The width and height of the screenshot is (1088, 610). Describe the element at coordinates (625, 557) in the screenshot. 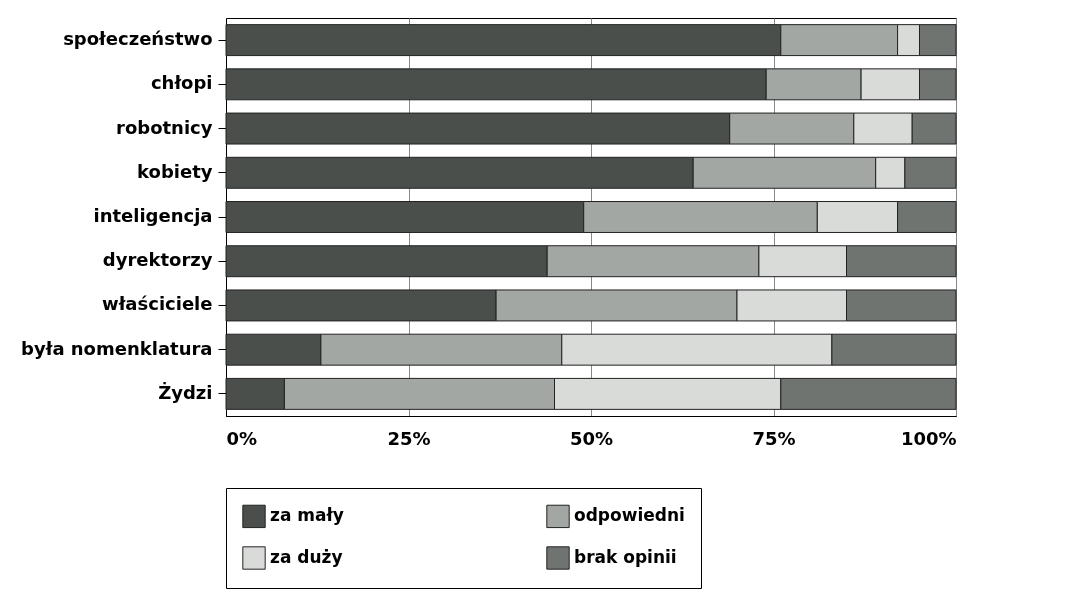

I see `legend-label: brak opinii` at that location.